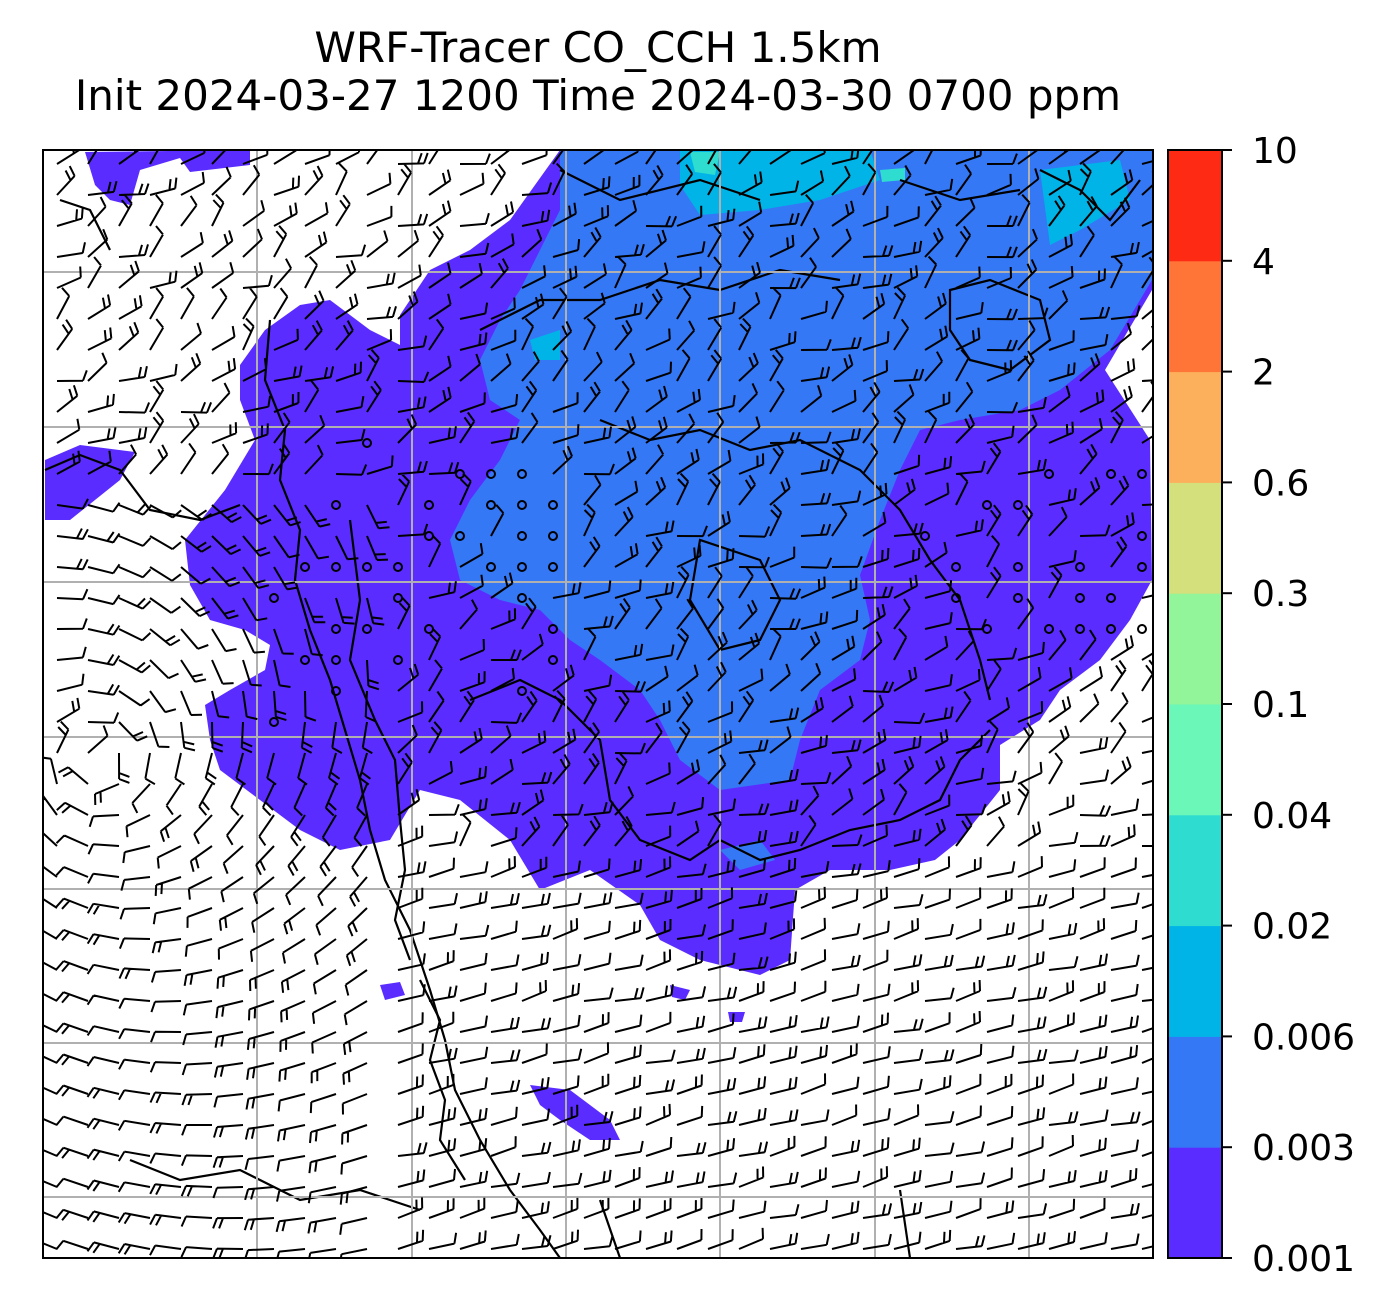 The width and height of the screenshot is (1400, 1313). I want to click on colorbar-tick-label: 0.003, so click(1303, 1148).